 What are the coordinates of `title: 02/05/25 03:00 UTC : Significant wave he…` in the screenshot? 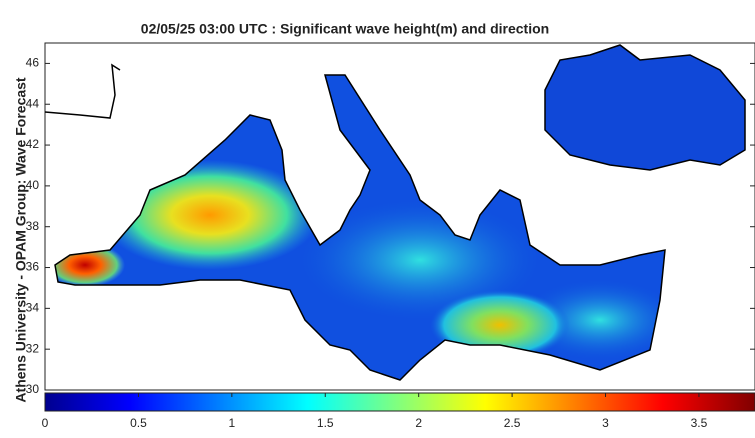 It's located at (345, 29).